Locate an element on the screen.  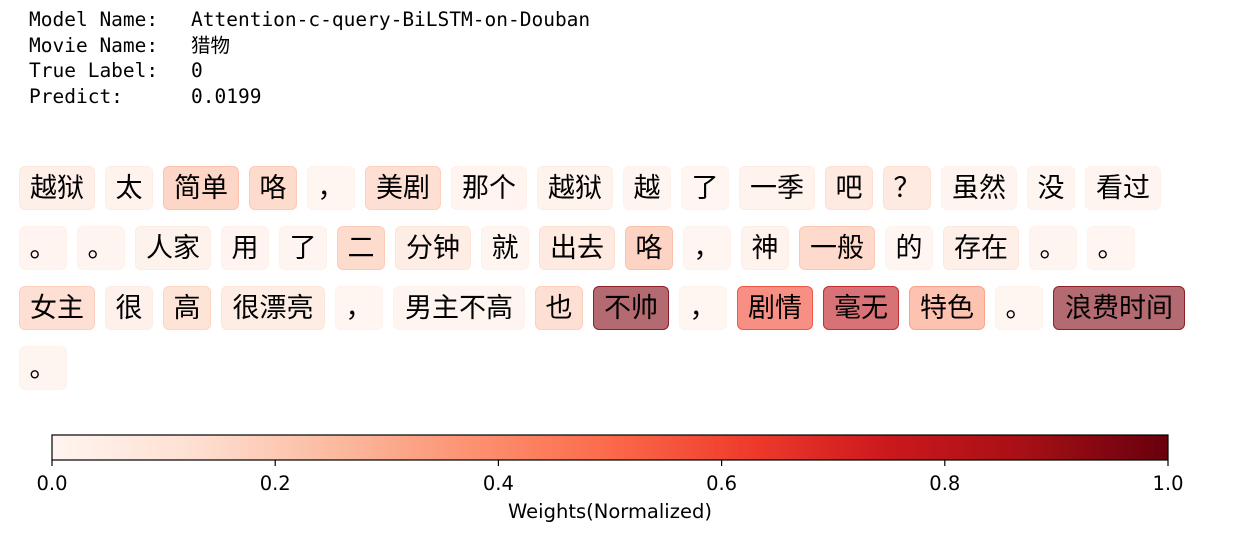
token-cell: 太 is located at coordinates (129, 188).